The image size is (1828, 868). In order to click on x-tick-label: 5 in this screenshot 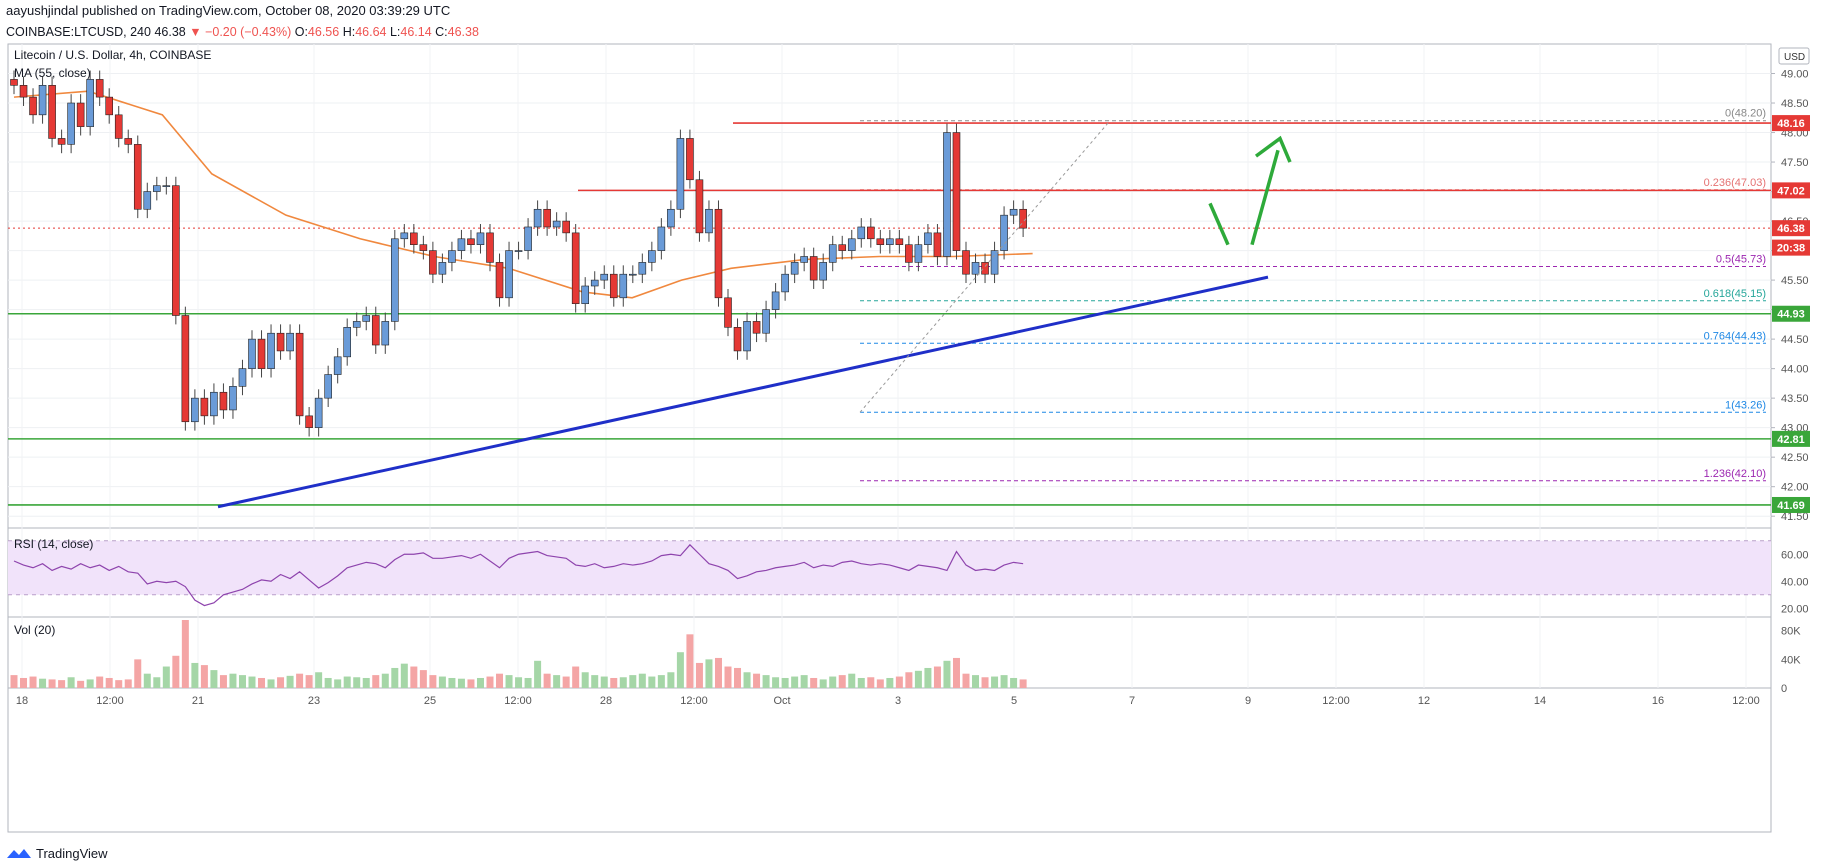, I will do `click(1014, 701)`.